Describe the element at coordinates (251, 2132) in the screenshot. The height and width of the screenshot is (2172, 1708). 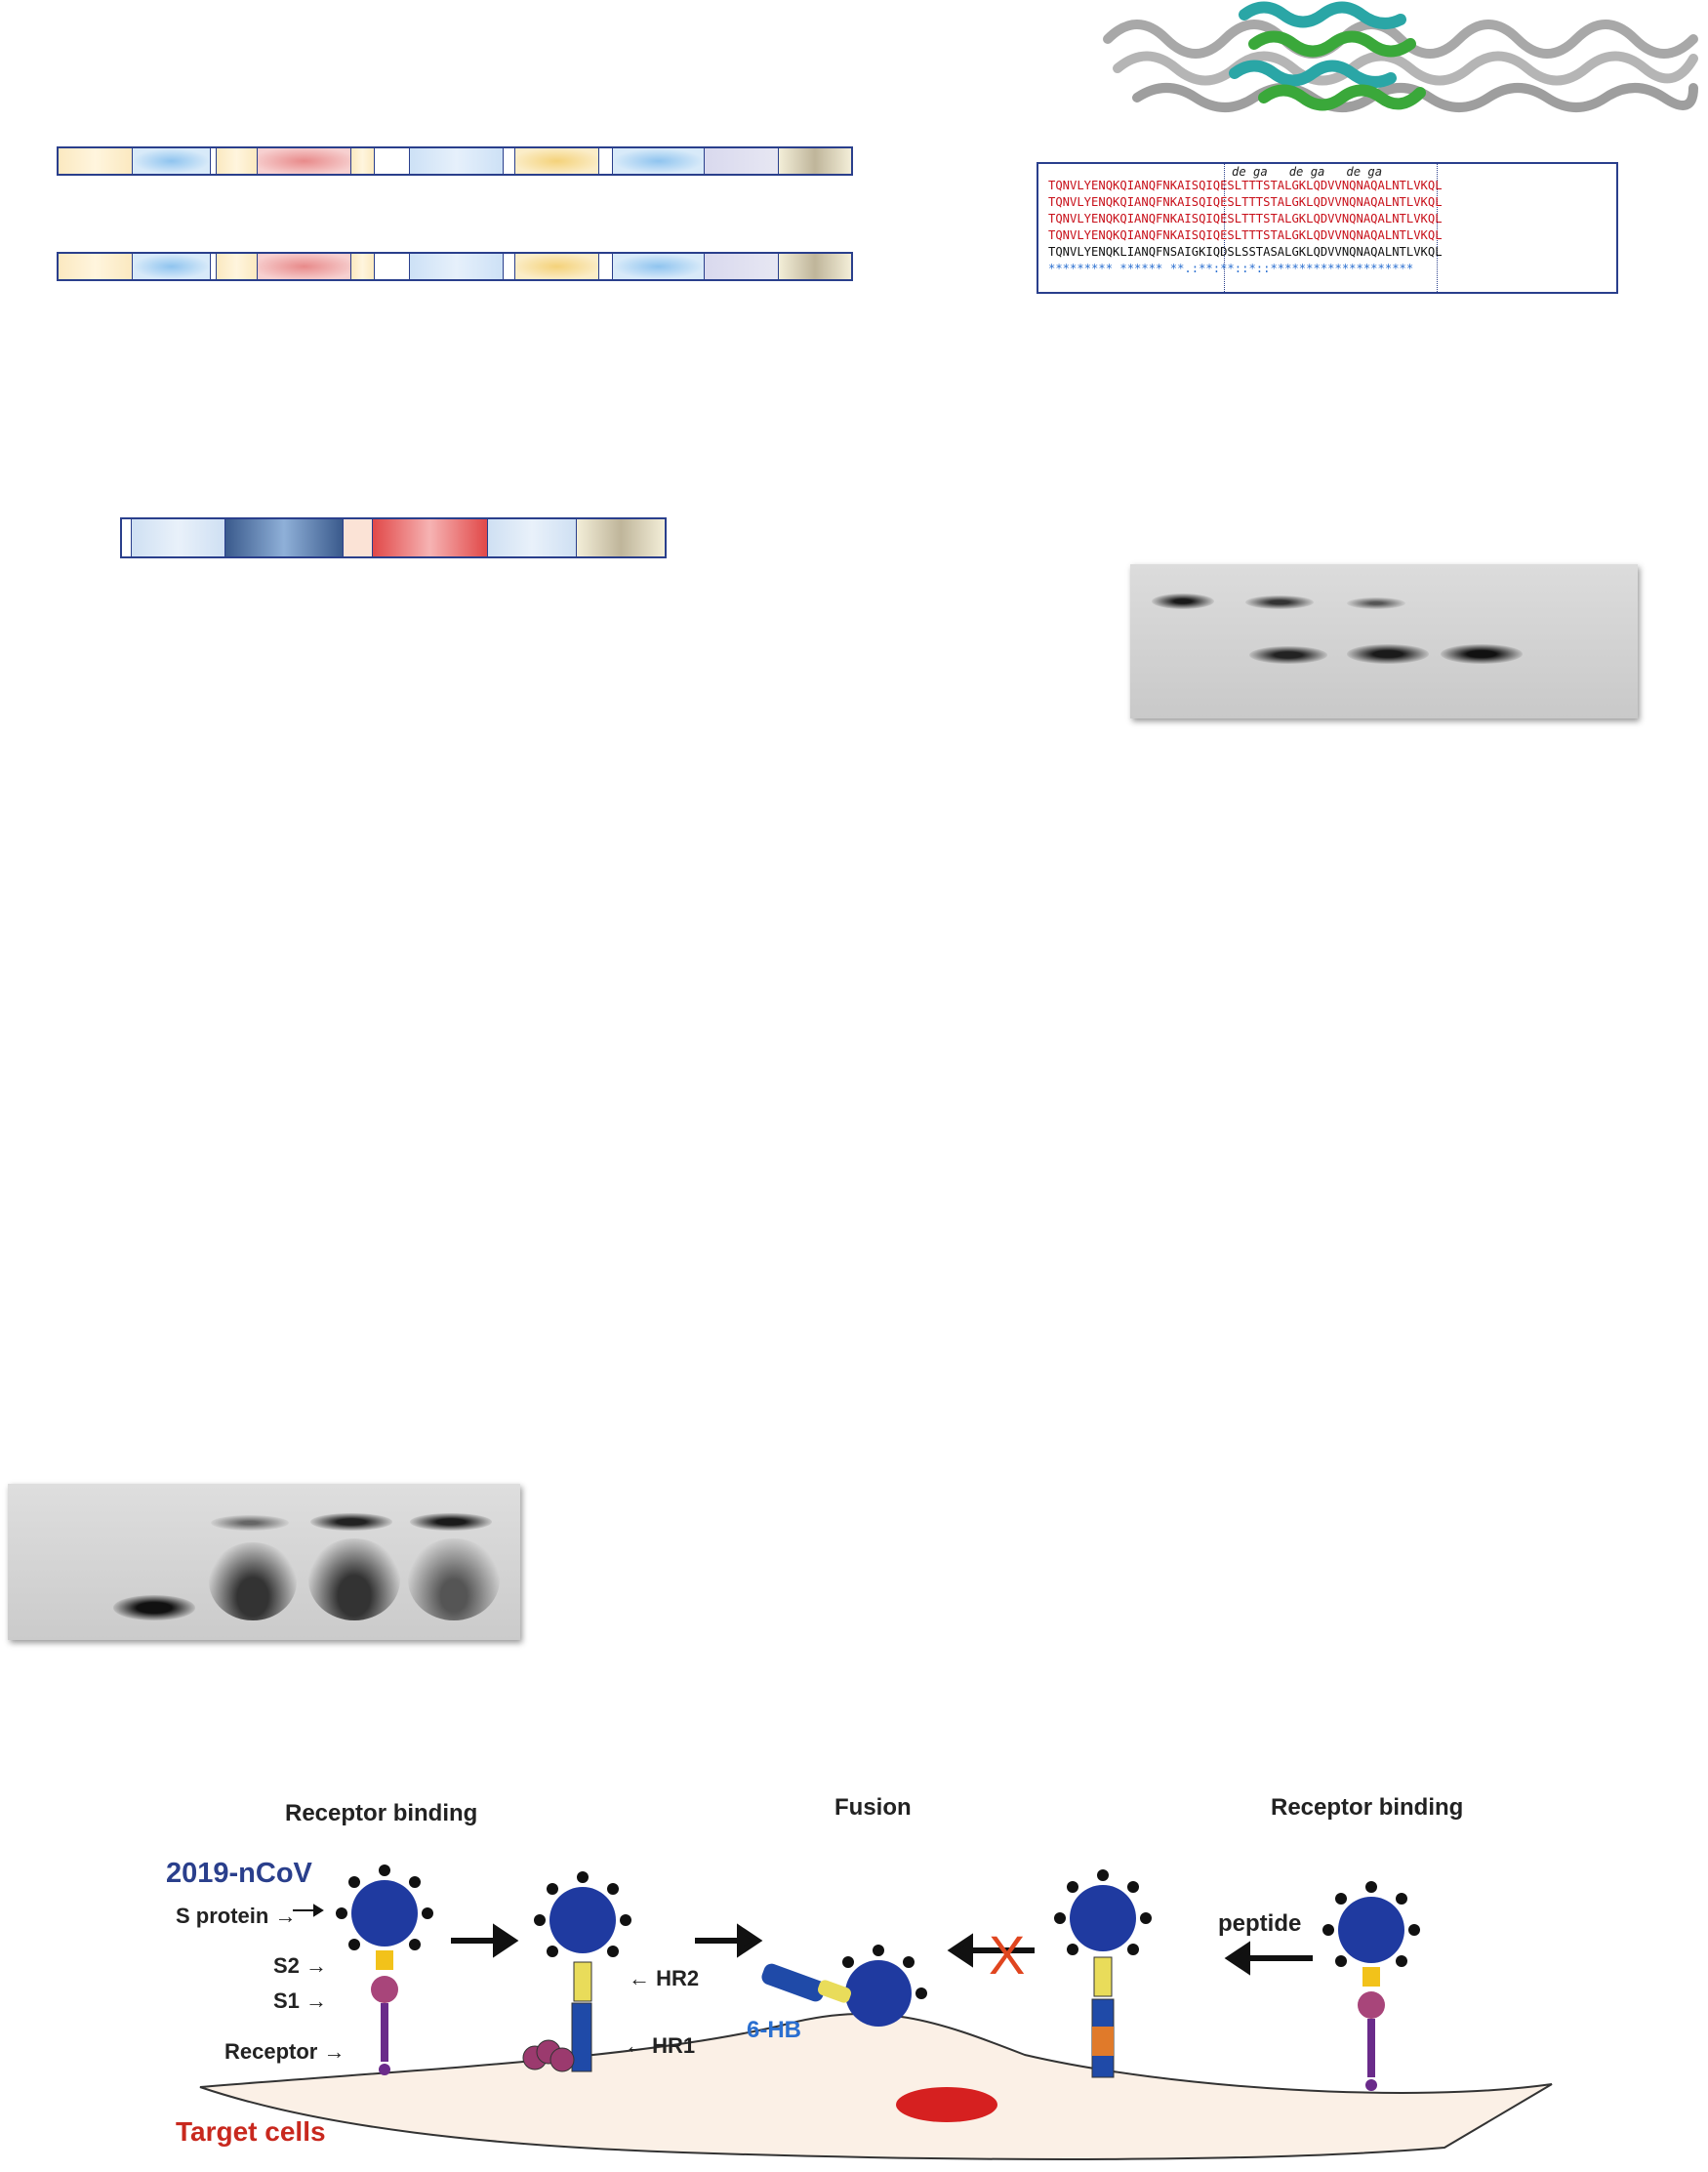
I see `target-cells-label: Target cells` at that location.